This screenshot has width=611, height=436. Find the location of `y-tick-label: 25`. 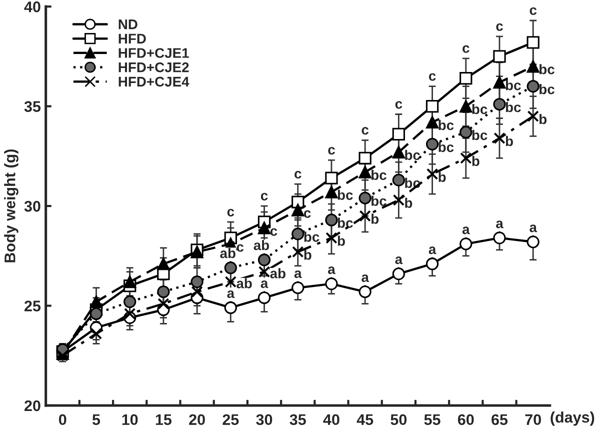

y-tick-label: 25 is located at coordinates (32, 306).